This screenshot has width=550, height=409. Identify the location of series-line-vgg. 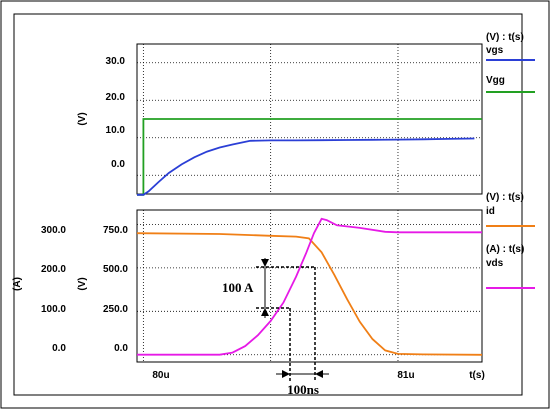
(309, 157).